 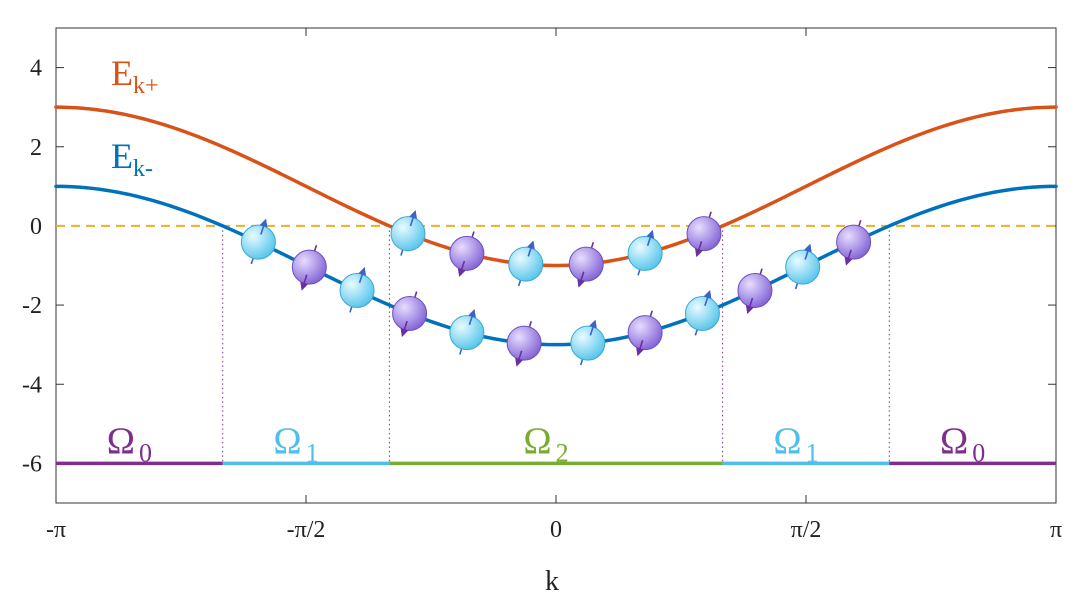 I want to click on y-tick-label: 2, so click(x=36, y=148).